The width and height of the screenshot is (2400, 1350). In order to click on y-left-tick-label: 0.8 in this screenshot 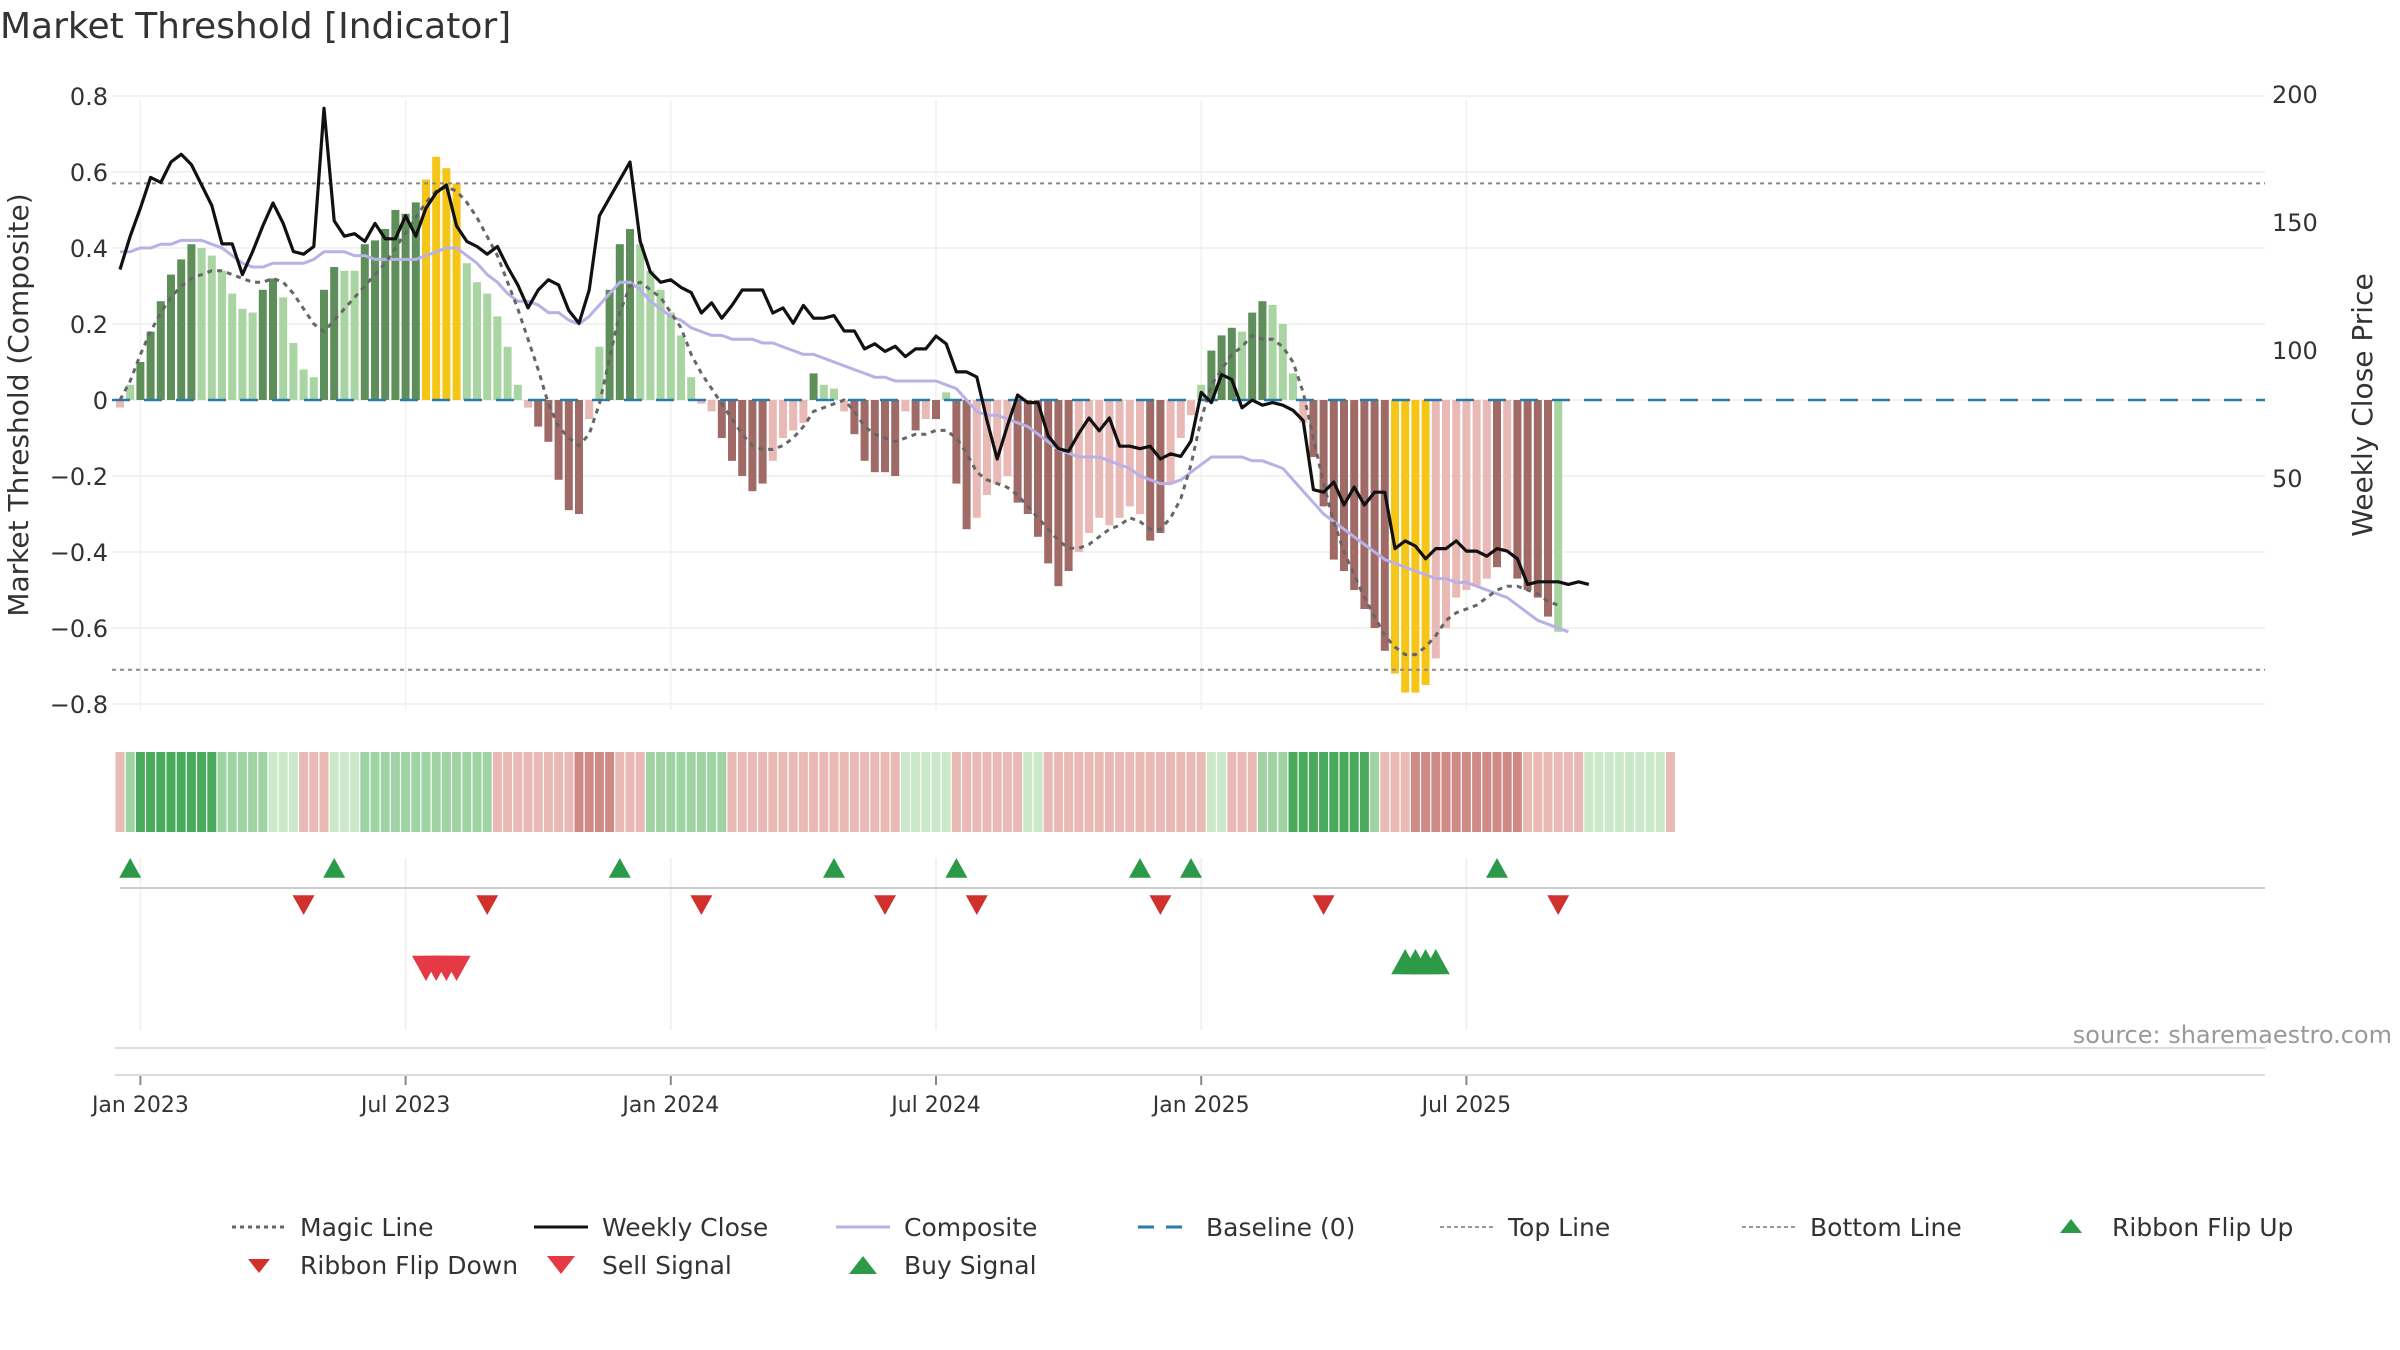, I will do `click(89, 97)`.